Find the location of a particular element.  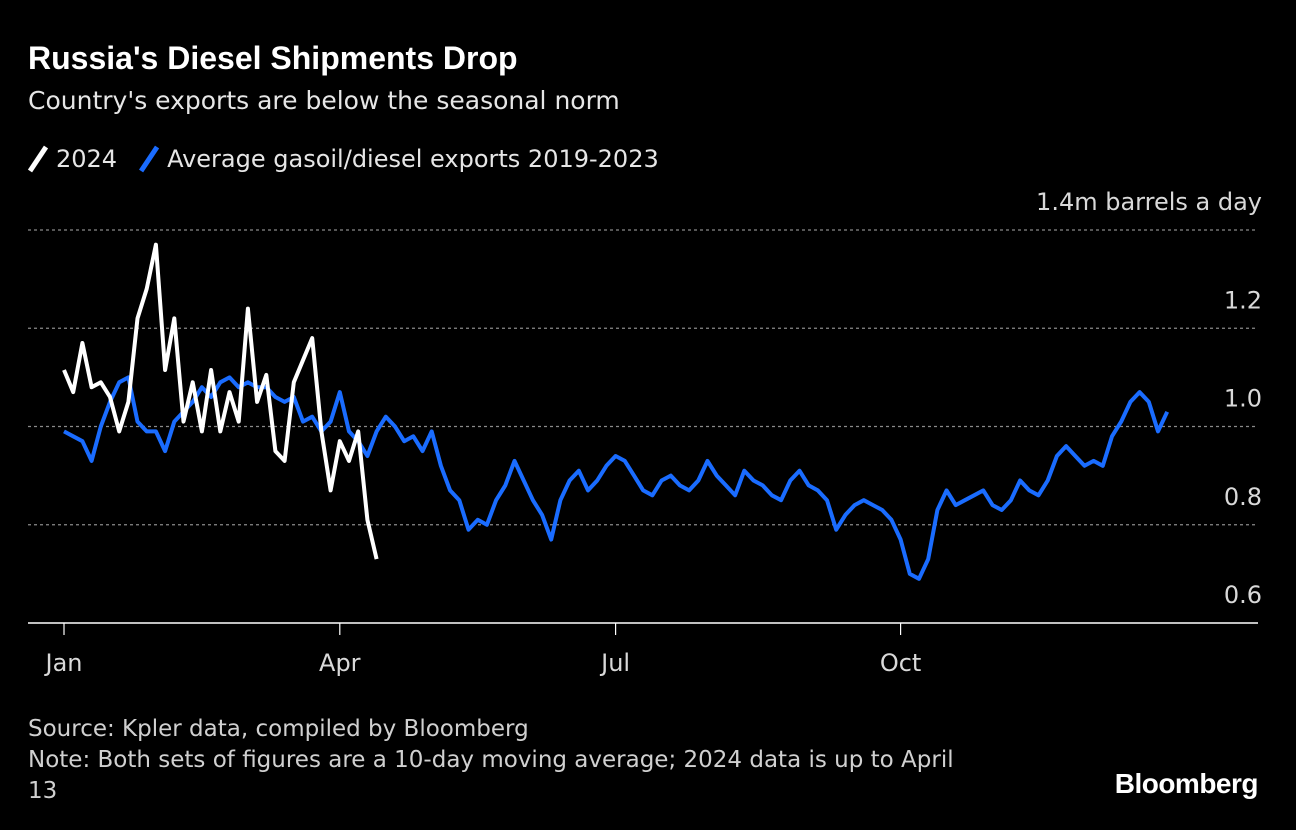

x-tick-label: Jan is located at coordinates (63, 663).